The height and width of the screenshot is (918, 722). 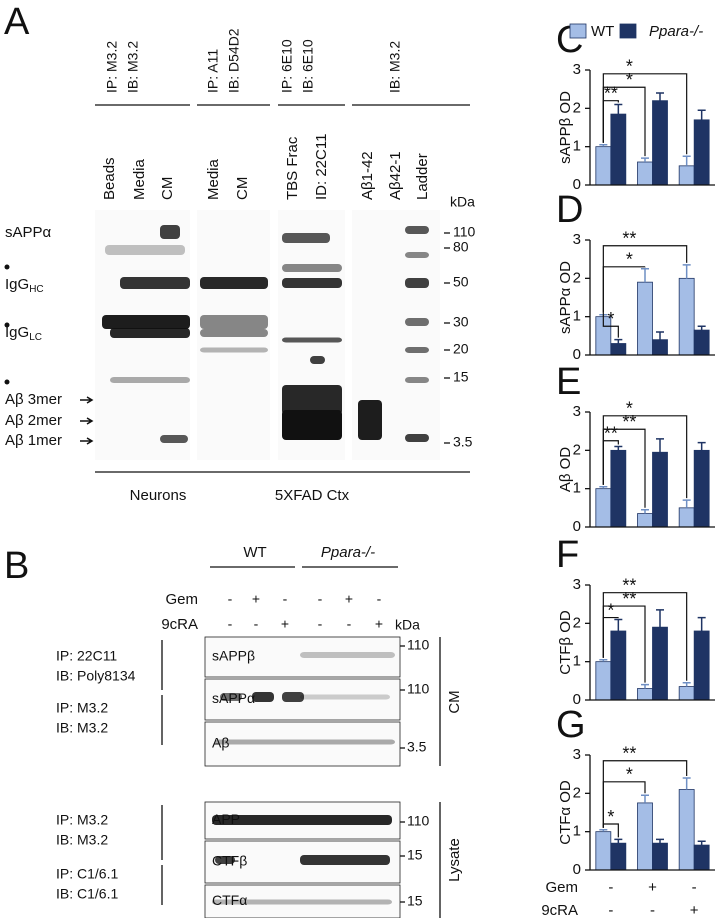 I want to click on group-header: IP: A11, so click(x=213, y=71).